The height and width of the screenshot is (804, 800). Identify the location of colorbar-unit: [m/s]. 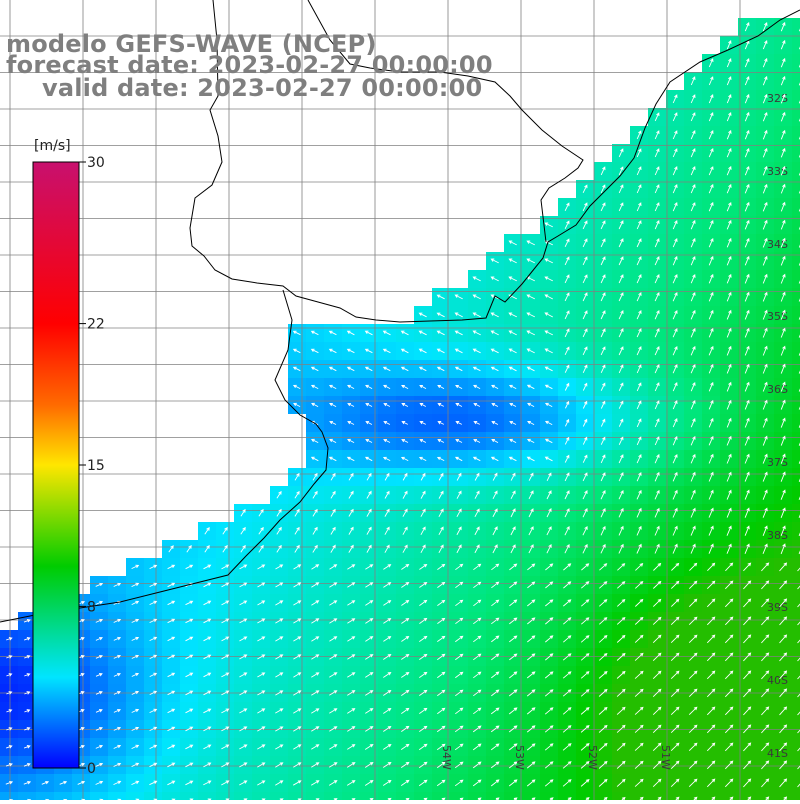
(52, 146).